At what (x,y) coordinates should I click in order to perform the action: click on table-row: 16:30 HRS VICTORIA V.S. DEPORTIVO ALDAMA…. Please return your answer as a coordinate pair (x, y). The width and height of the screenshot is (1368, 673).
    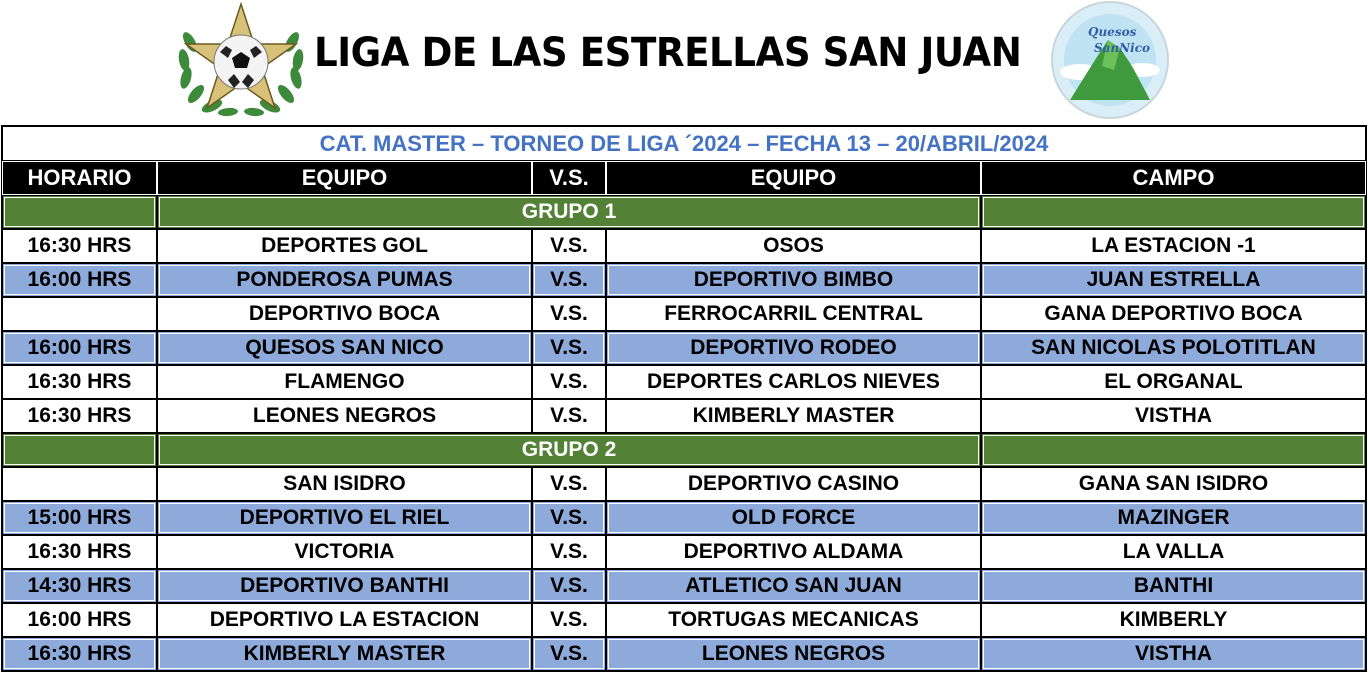
    Looking at the image, I should click on (684, 552).